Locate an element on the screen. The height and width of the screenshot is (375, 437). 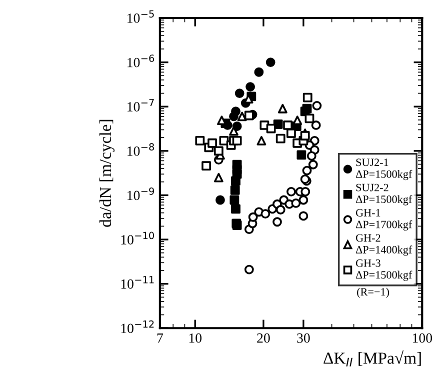
x-tick-label: 7 is located at coordinates (160, 338).